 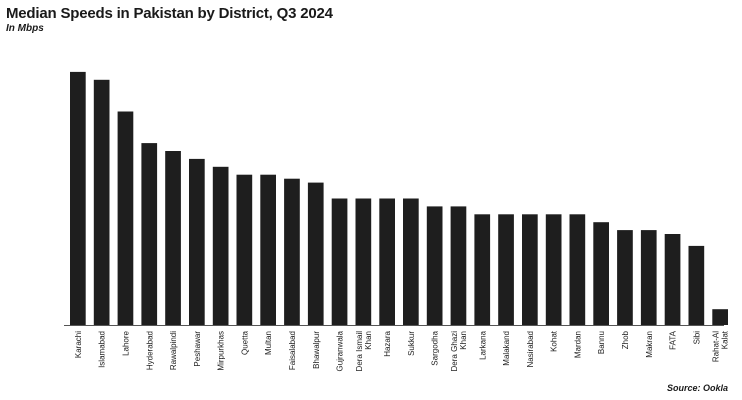 What do you see at coordinates (482, 269) in the screenshot?
I see `bar-larkana` at bounding box center [482, 269].